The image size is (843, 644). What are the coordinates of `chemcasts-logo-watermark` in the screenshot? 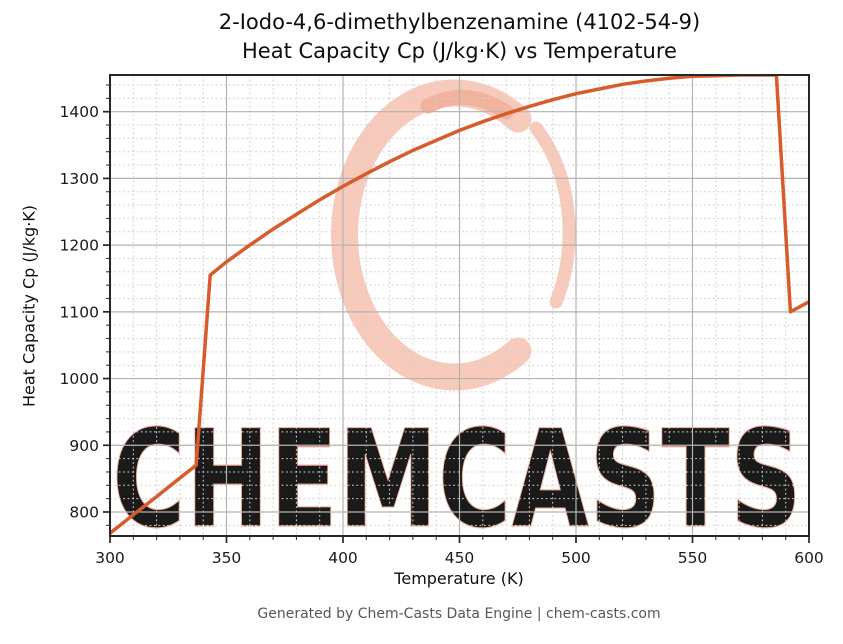 It's located at (431, 235).